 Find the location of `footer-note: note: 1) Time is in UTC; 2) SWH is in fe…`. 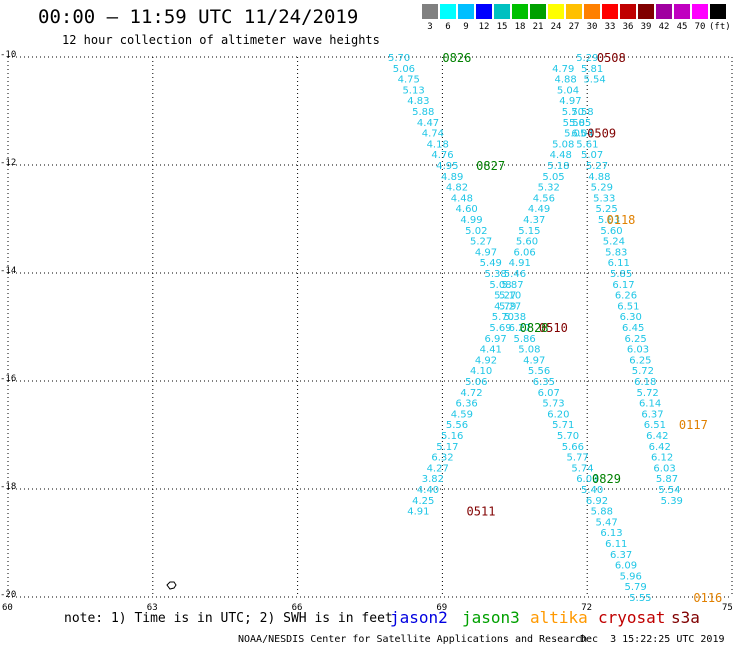

footer-note: note: 1) Time is in UTC; 2) SWH is in fe… is located at coordinates (228, 618).